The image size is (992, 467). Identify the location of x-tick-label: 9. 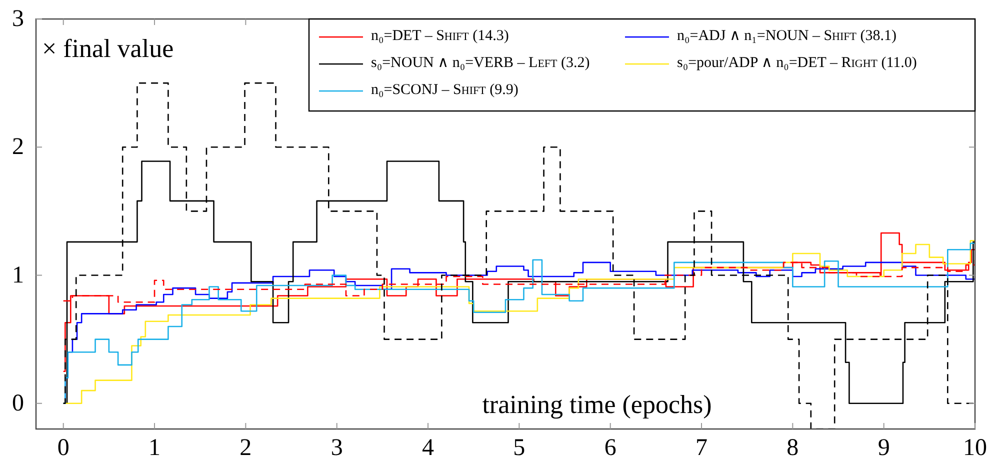
(884, 448).